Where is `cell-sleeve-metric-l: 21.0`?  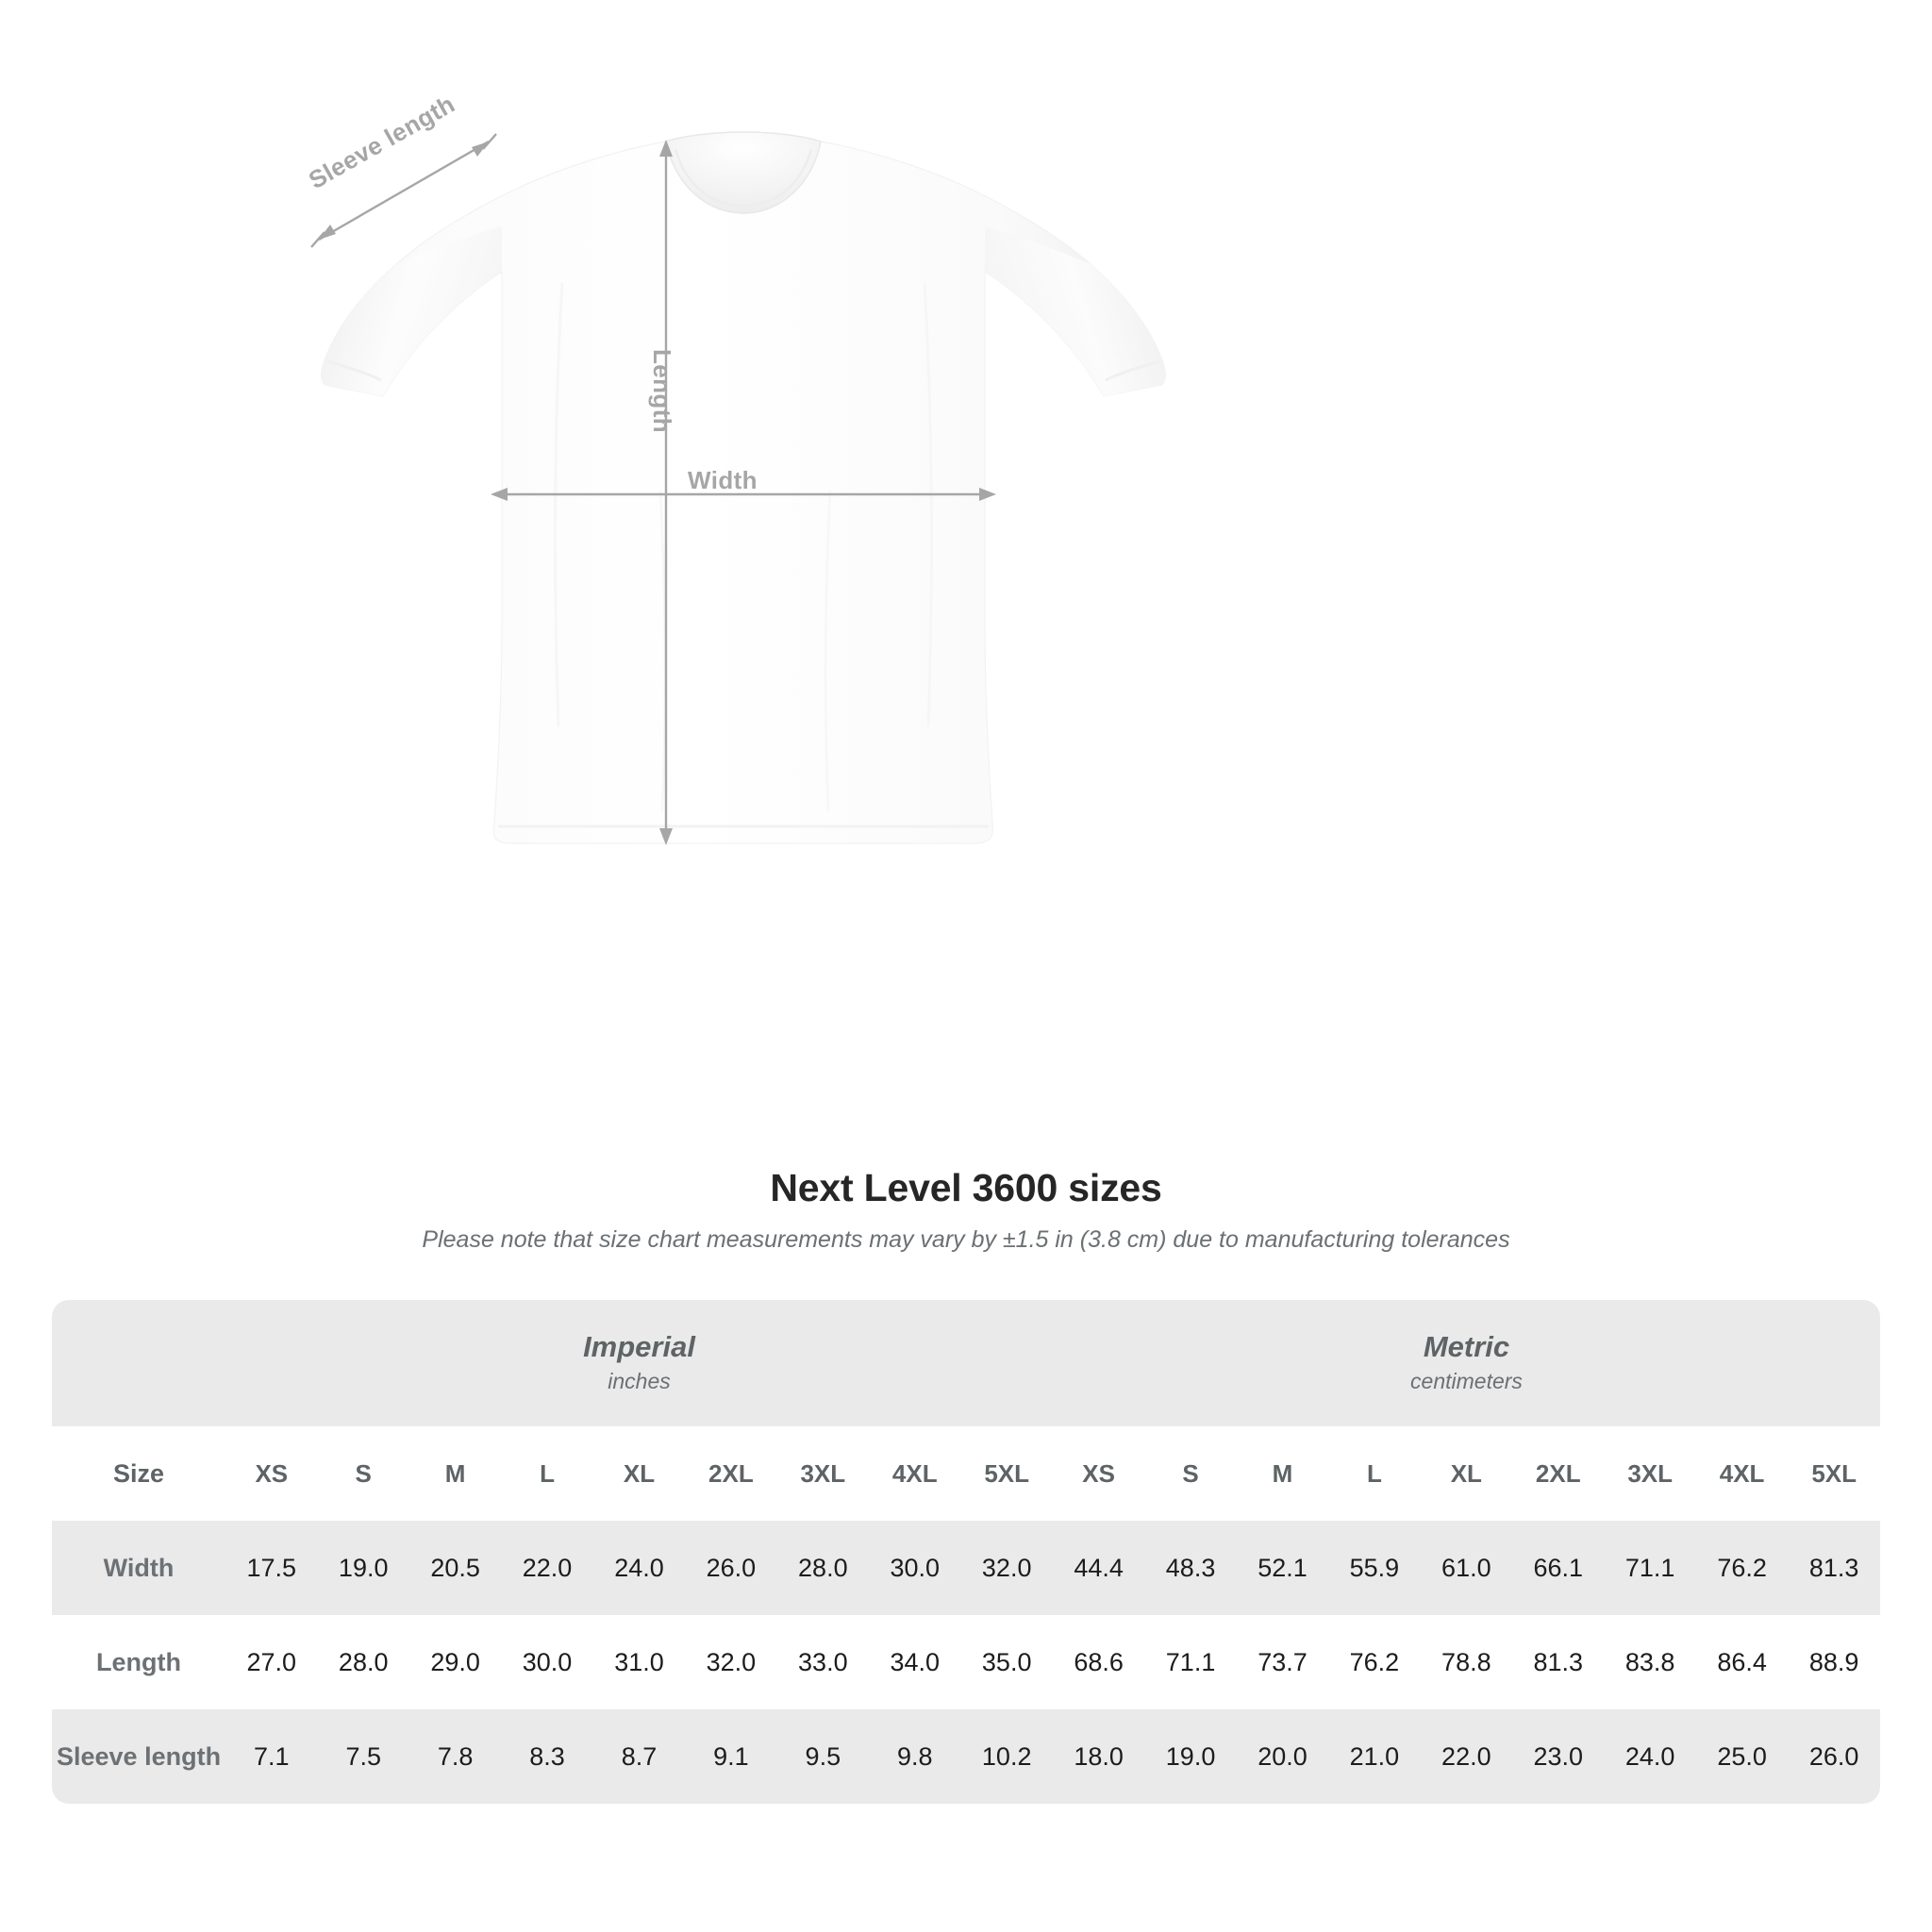
cell-sleeve-metric-l: 21.0 is located at coordinates (1375, 1757).